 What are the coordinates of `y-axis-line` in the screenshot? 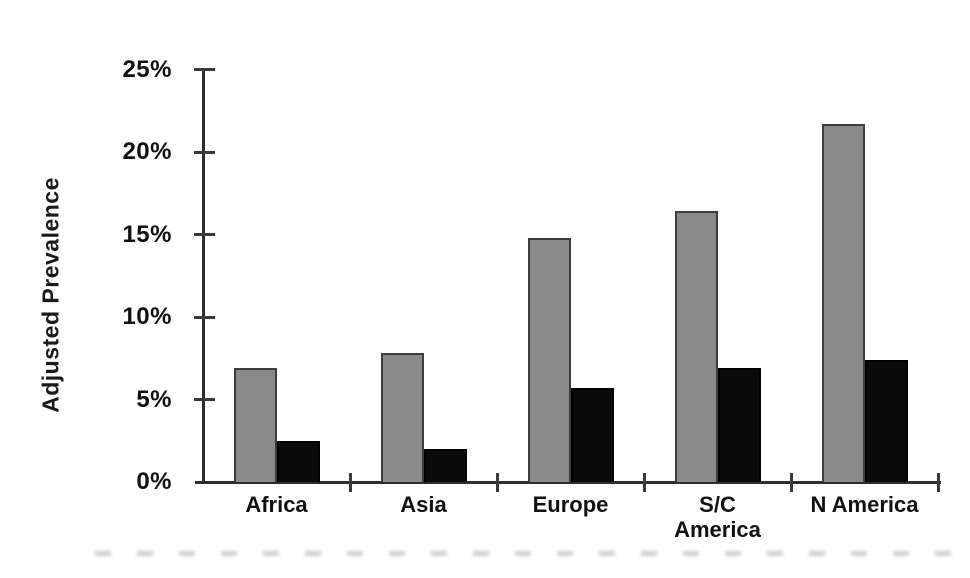 It's located at (203, 276).